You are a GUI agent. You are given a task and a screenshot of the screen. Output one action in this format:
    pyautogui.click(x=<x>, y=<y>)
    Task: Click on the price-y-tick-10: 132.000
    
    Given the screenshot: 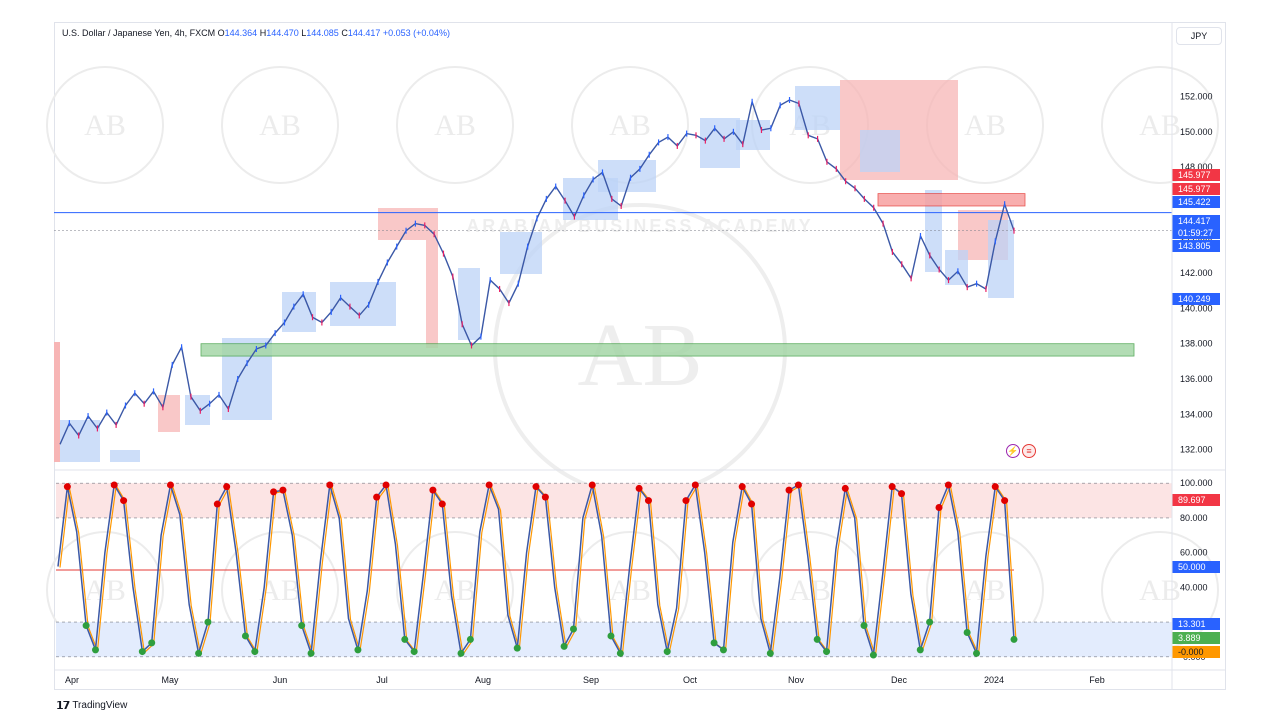 What is the action you would take?
    pyautogui.click(x=1196, y=450)
    